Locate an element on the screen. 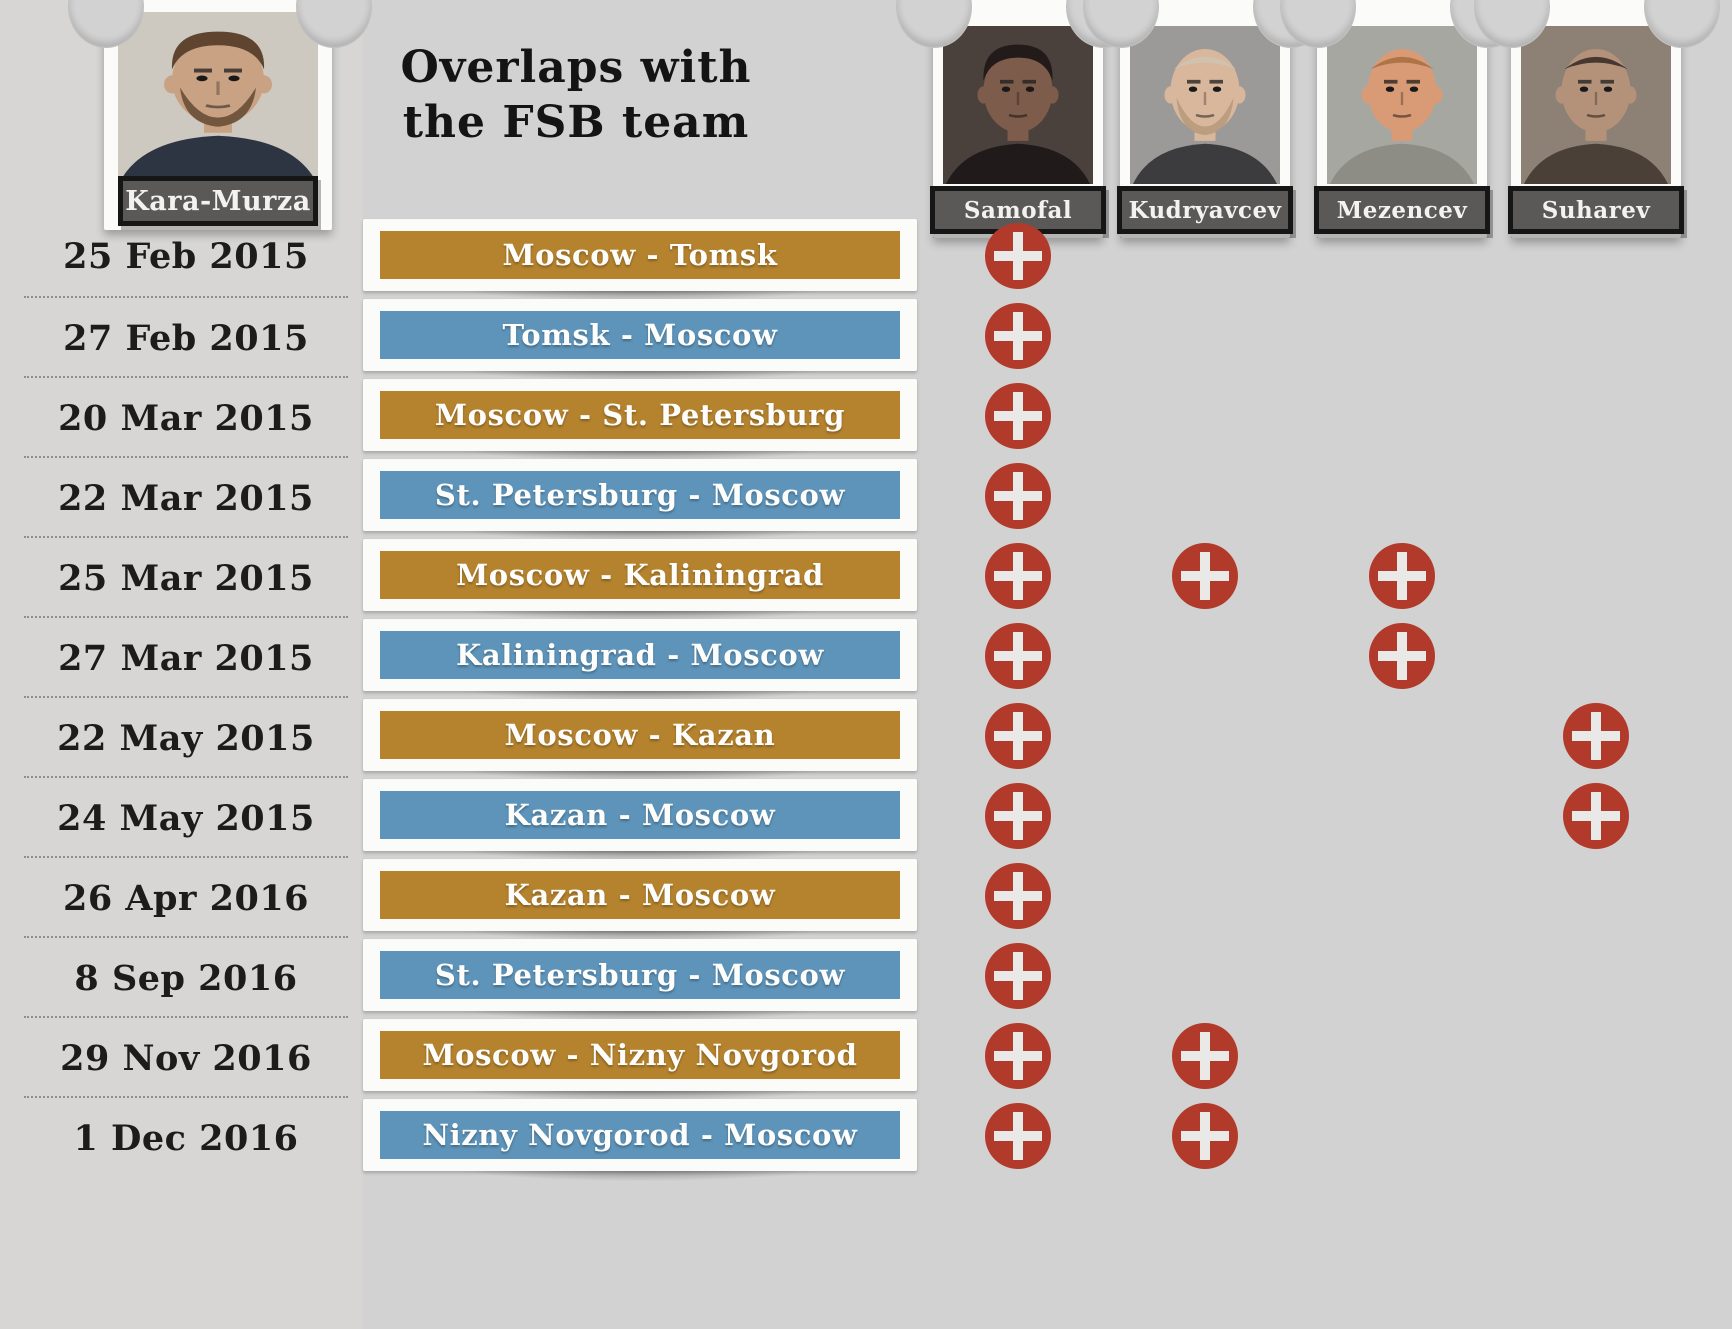  date-label: 20 Mar 2015 is located at coordinates (186, 417).